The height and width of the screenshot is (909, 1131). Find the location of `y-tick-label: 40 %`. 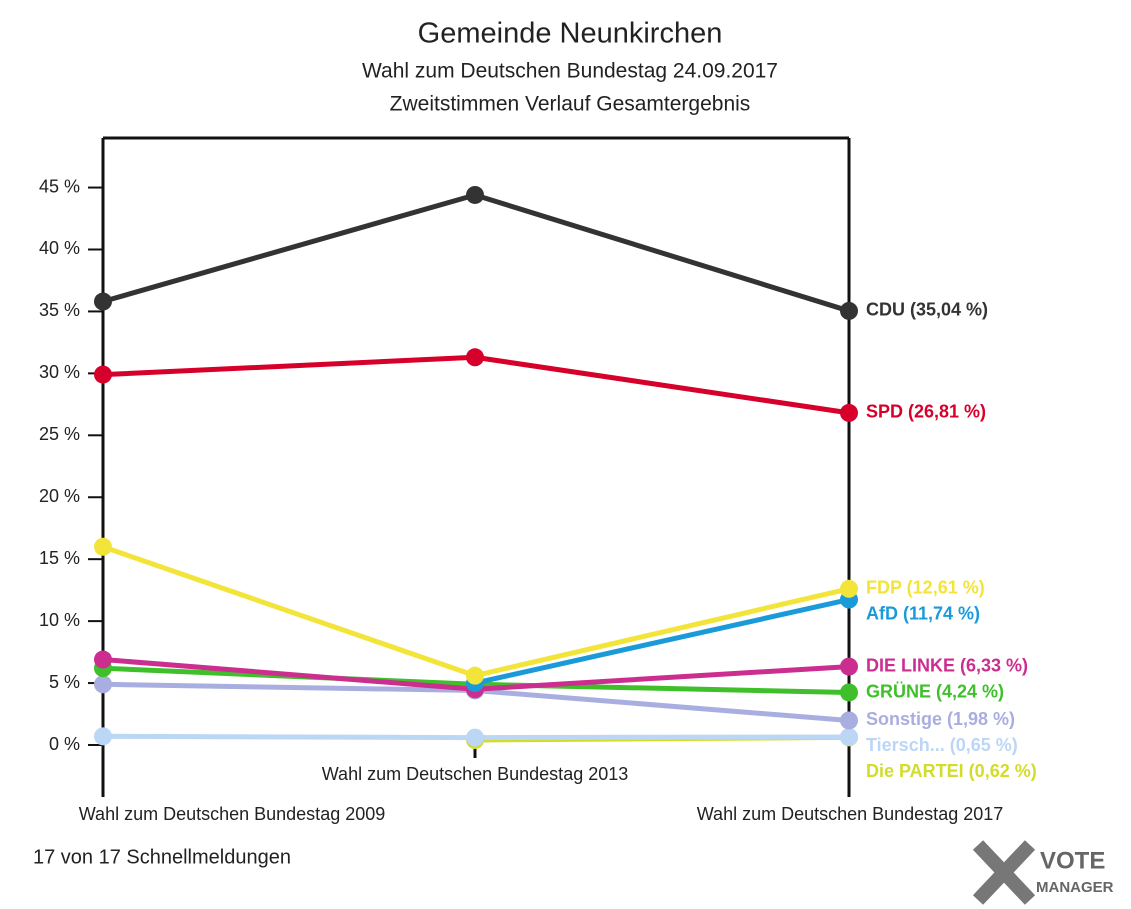

y-tick-label: 40 % is located at coordinates (59, 248).